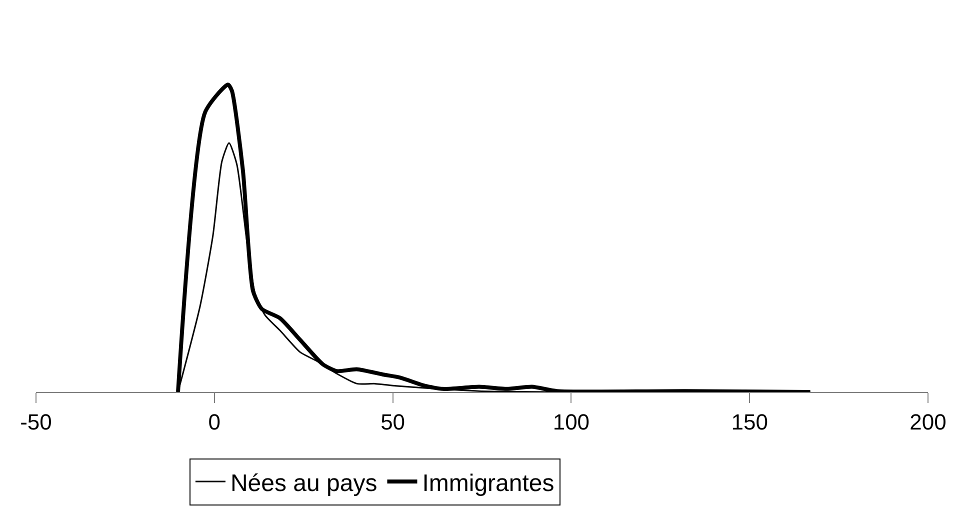 This screenshot has width=976, height=517. What do you see at coordinates (488, 483) in the screenshot?
I see `legend-label: Immigrantes` at bounding box center [488, 483].